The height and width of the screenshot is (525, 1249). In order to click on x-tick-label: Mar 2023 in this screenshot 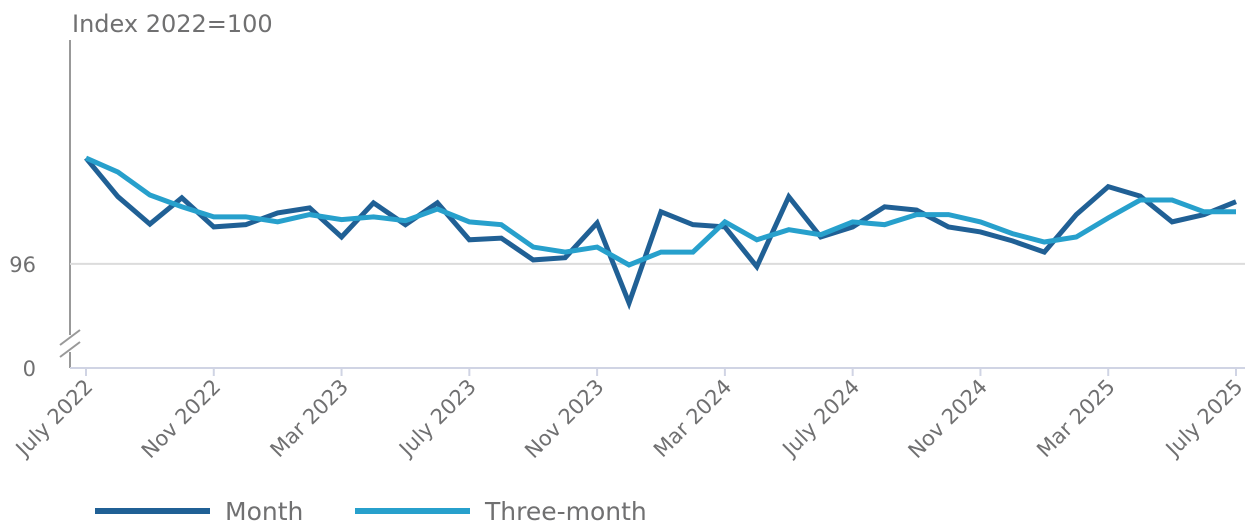, I will do `click(310, 419)`.